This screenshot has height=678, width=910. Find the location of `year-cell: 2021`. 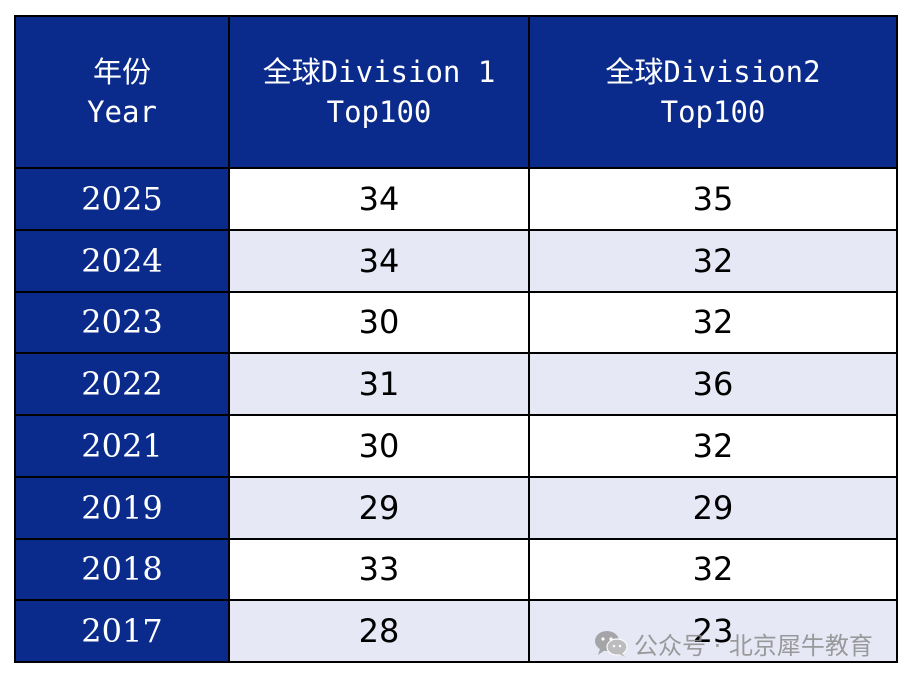

year-cell: 2021 is located at coordinates (122, 446).